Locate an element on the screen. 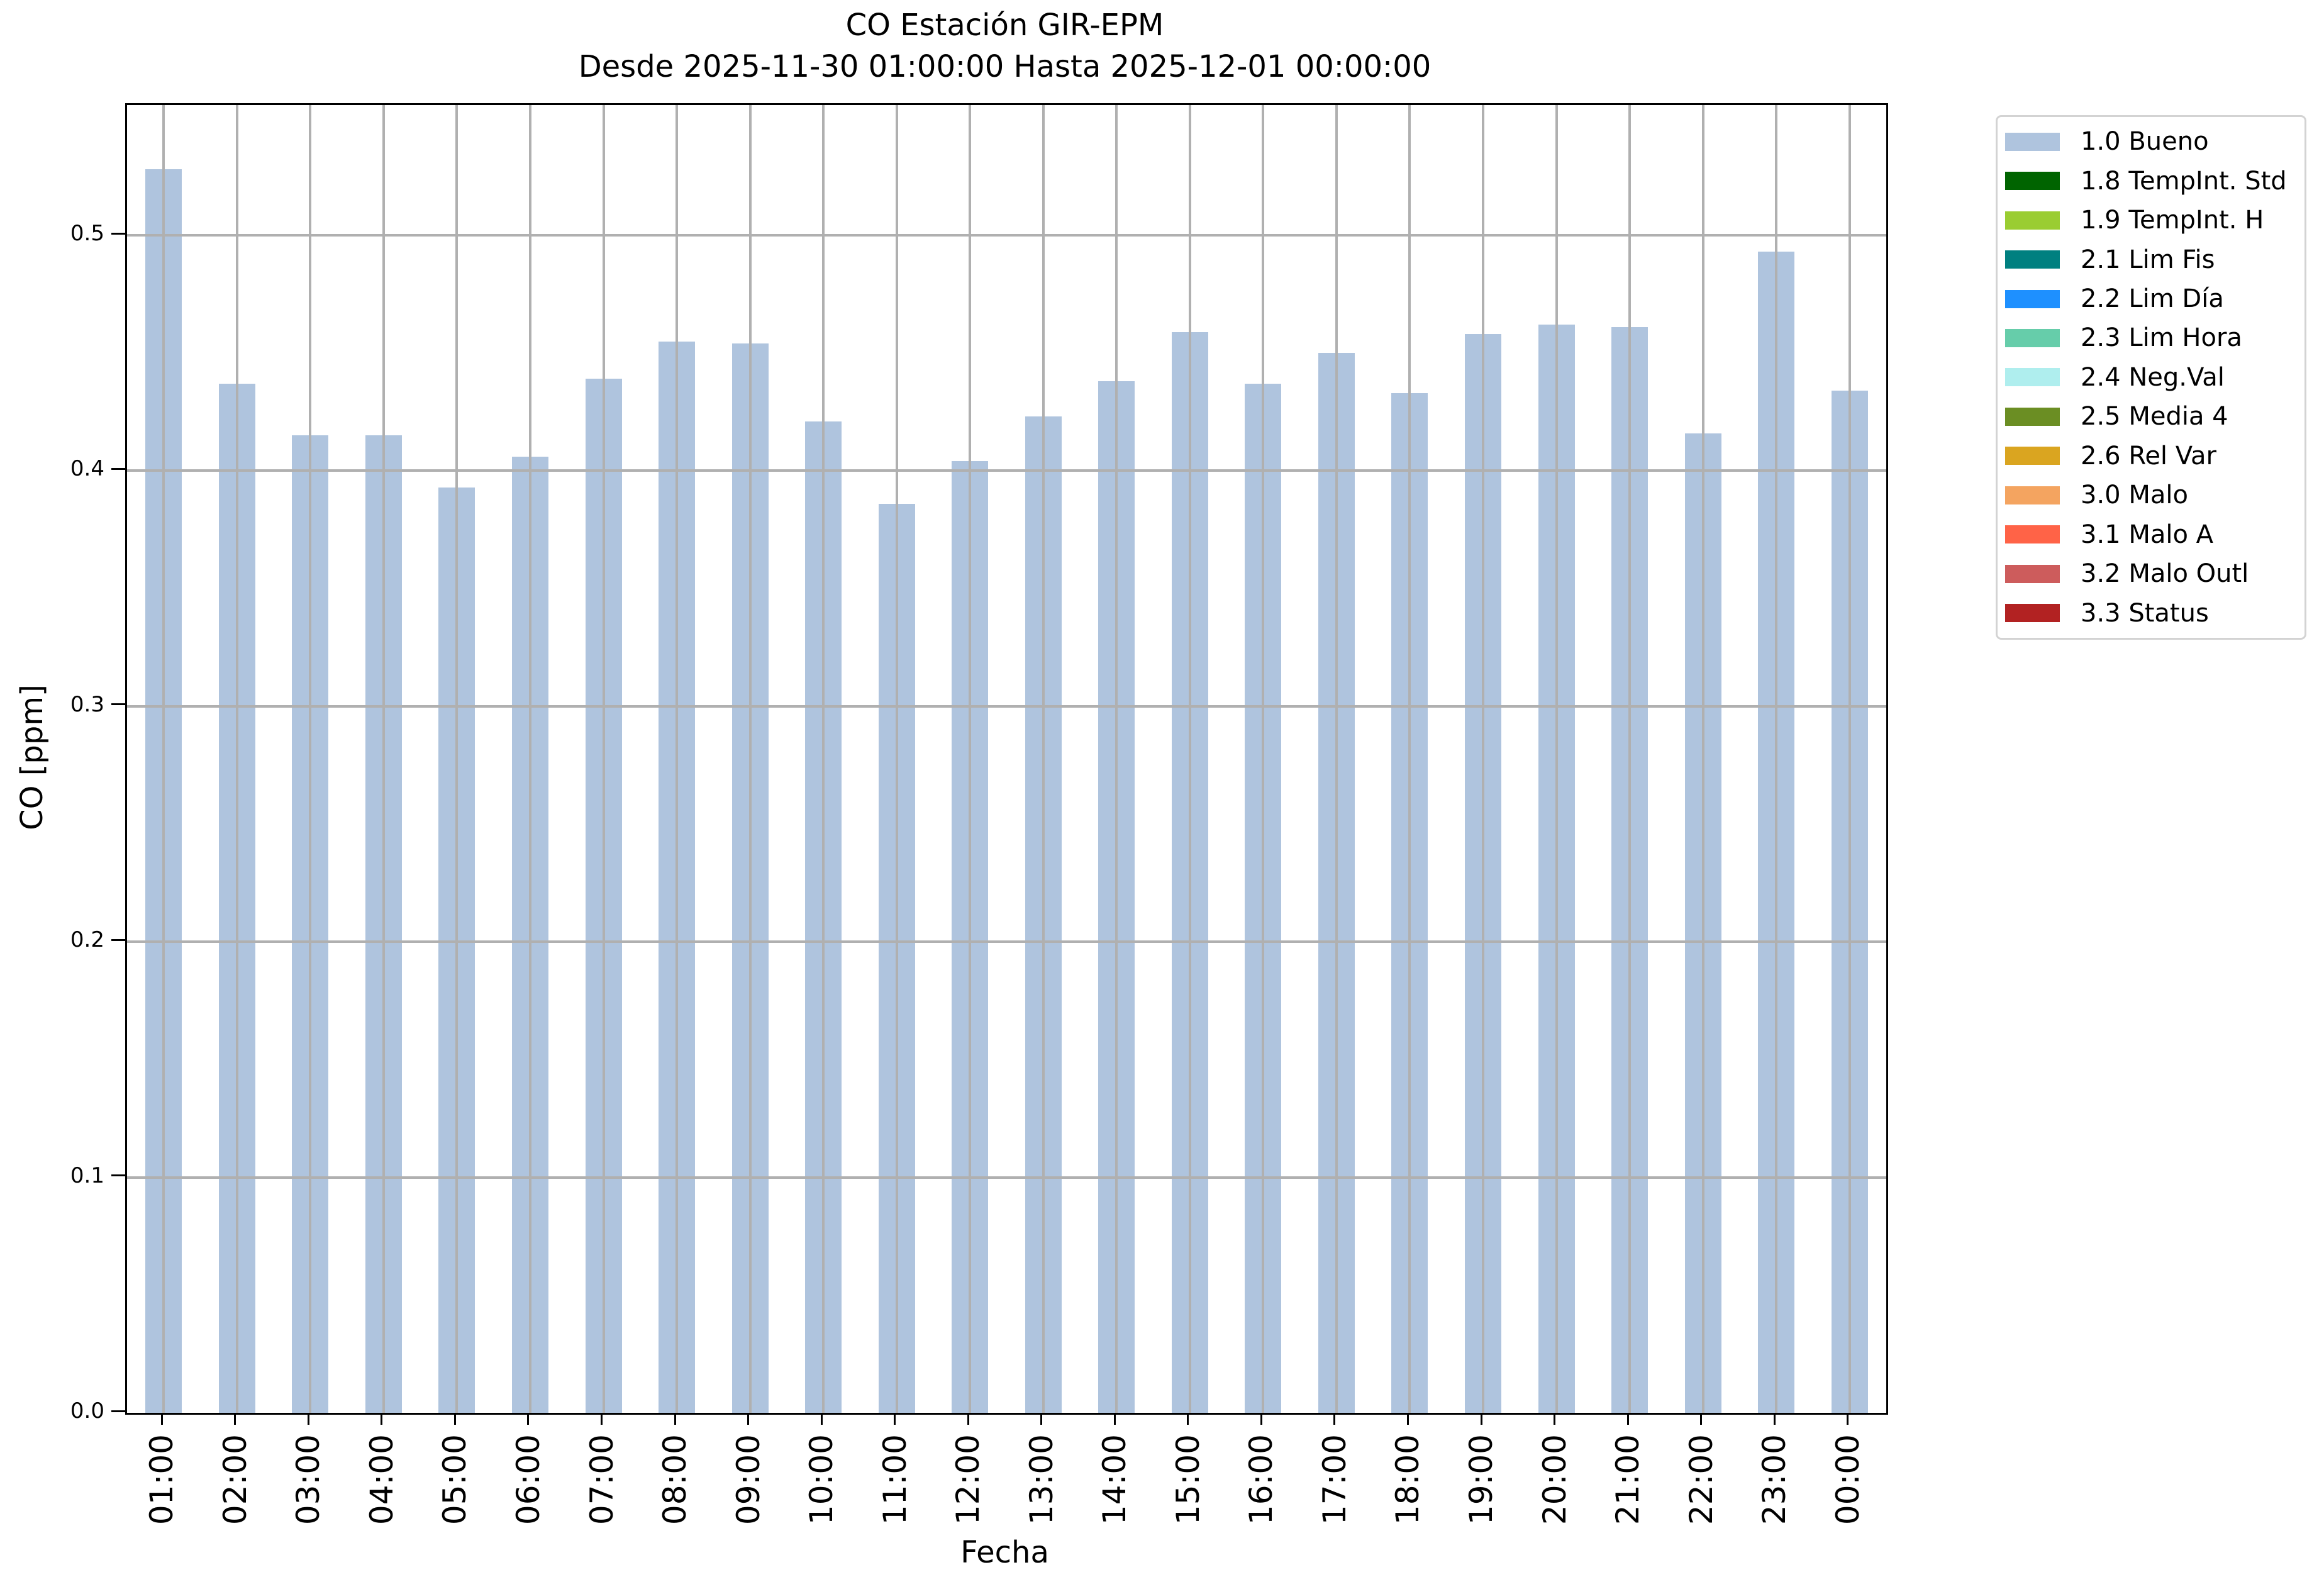 The width and height of the screenshot is (2324, 1594). ytick-mark-0.0 is located at coordinates (118, 1411).